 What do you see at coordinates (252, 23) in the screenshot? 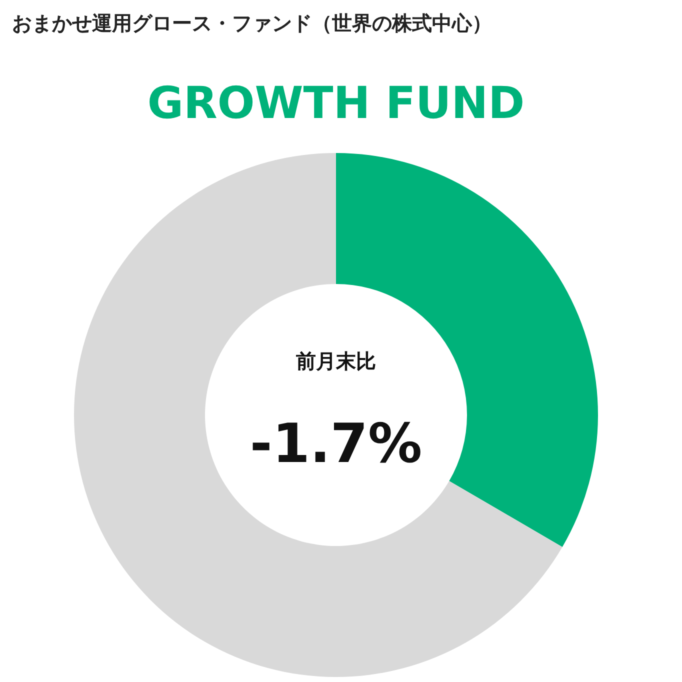
I see `chart-title: おまかせ運用グロース・ファンド（世界の株式中心）` at bounding box center [252, 23].